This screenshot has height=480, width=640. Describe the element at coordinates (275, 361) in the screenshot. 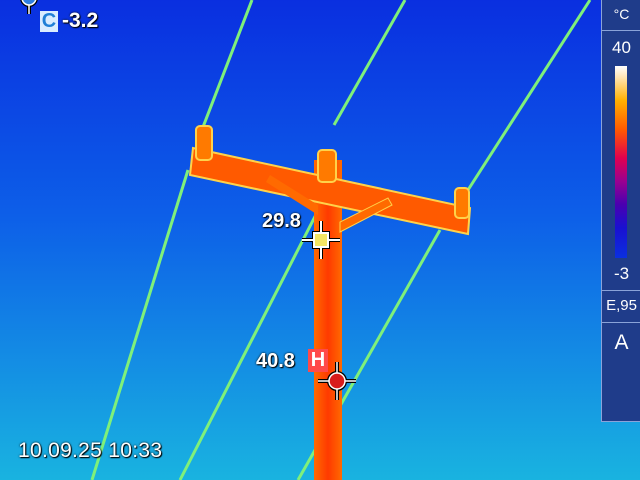

I see `hot-spot-value: 40.8` at that location.